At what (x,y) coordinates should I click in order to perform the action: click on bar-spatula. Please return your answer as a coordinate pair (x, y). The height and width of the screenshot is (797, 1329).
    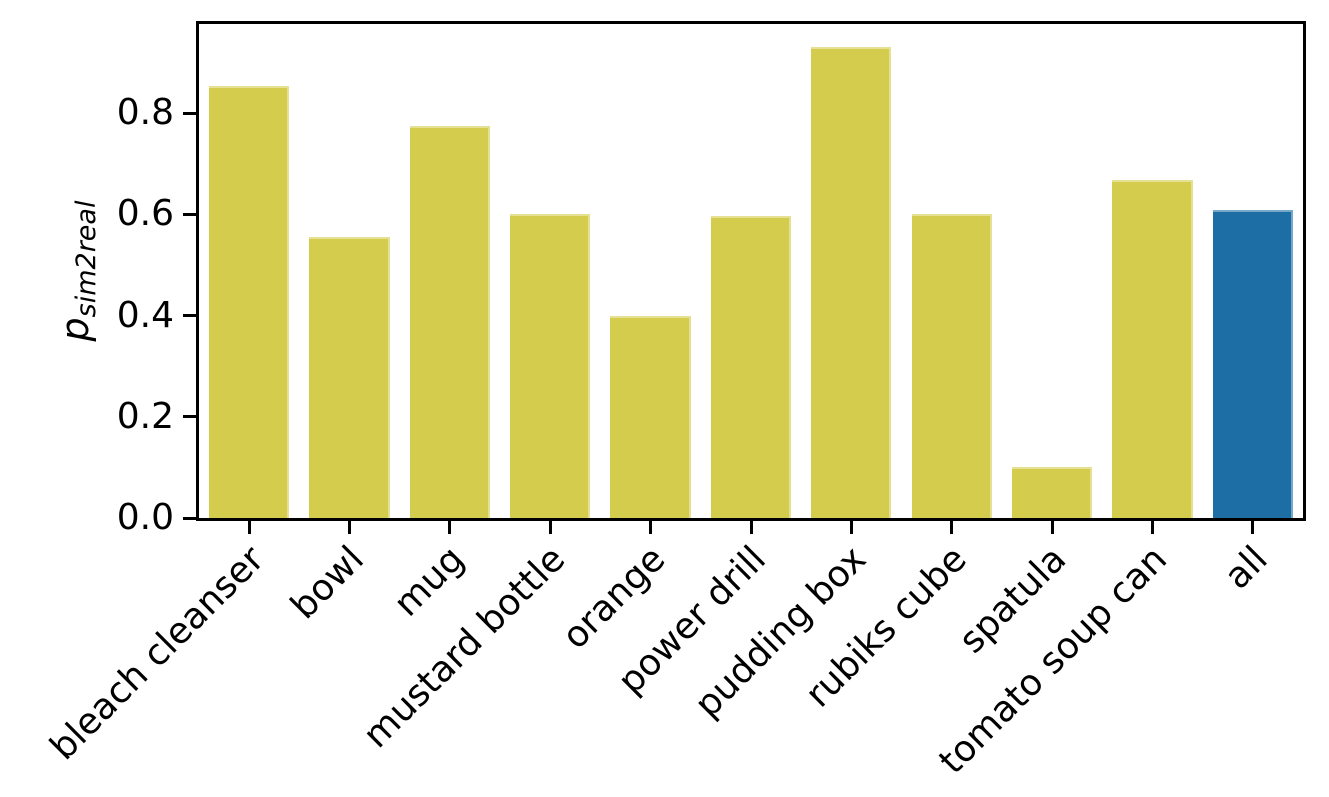
    Looking at the image, I should click on (1052, 492).